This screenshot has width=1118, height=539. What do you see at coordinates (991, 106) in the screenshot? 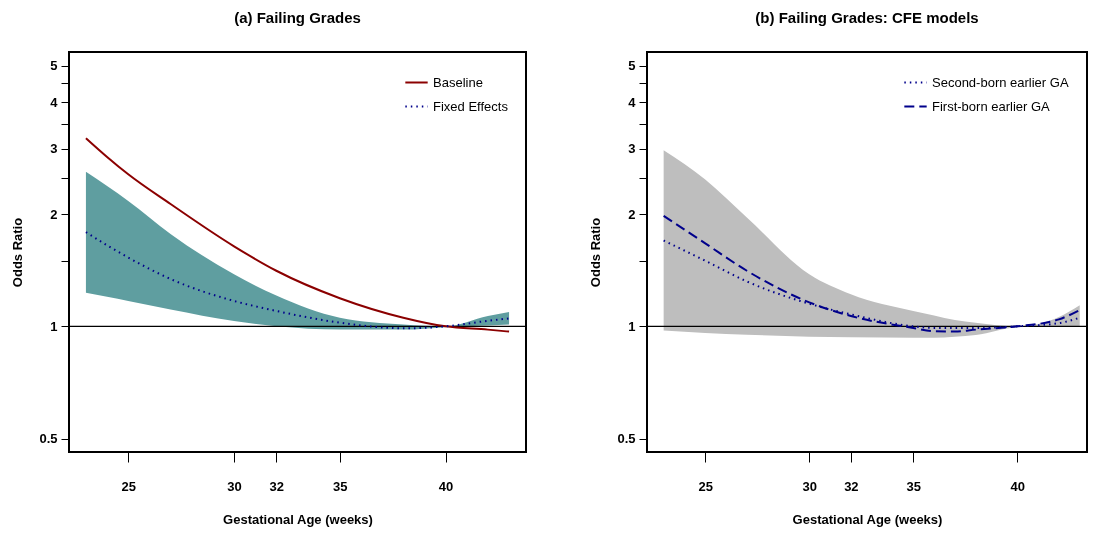
I see `legend-label: First-born earlier GA` at bounding box center [991, 106].